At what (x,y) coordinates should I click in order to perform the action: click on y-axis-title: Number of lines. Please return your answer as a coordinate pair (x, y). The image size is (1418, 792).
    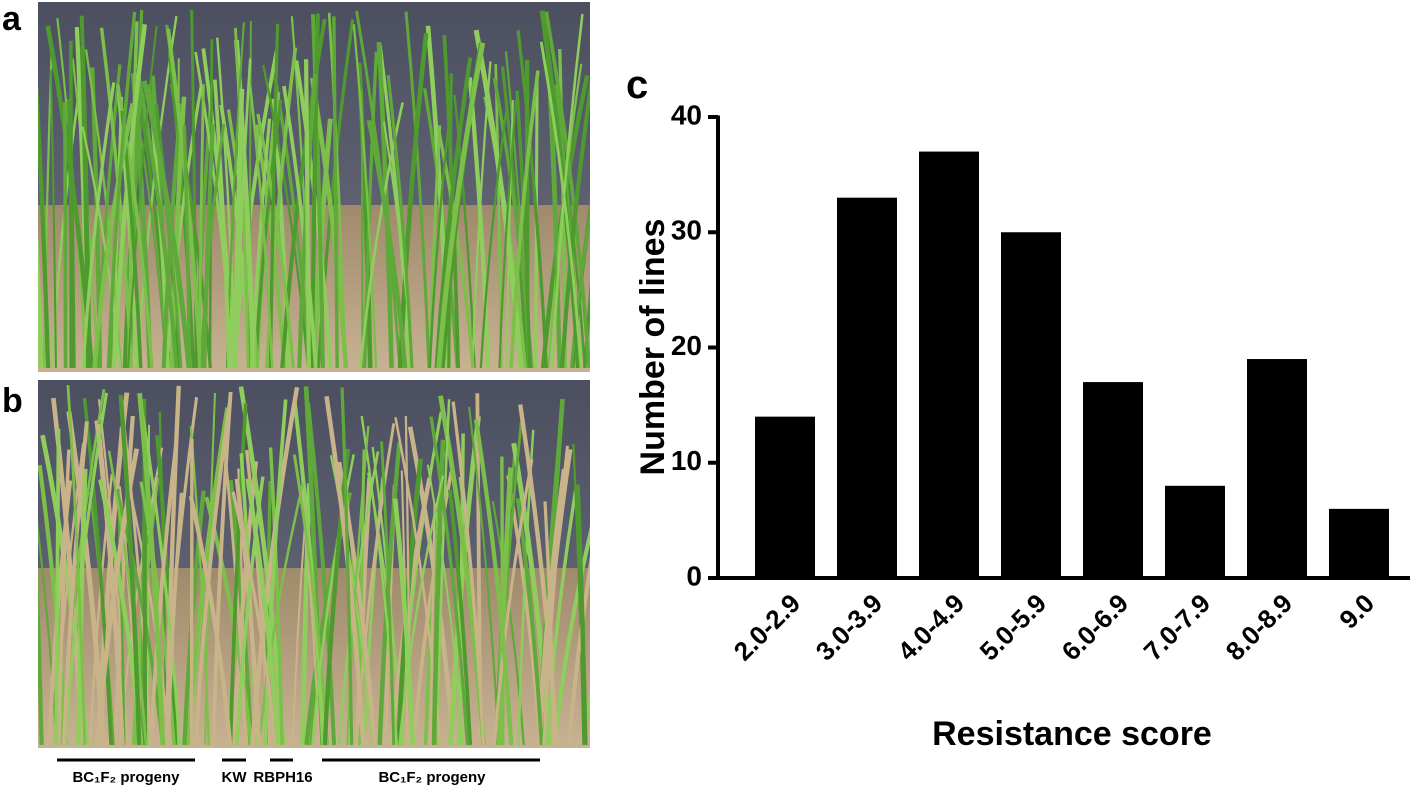
    Looking at the image, I should click on (653, 347).